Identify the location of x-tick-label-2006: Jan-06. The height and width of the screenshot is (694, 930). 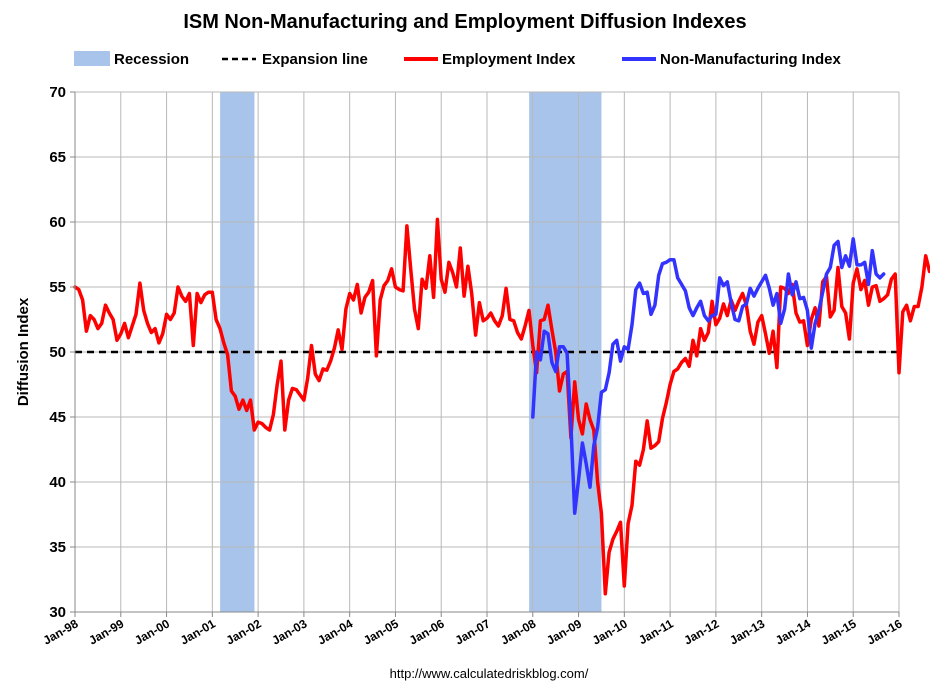
(427, 631).